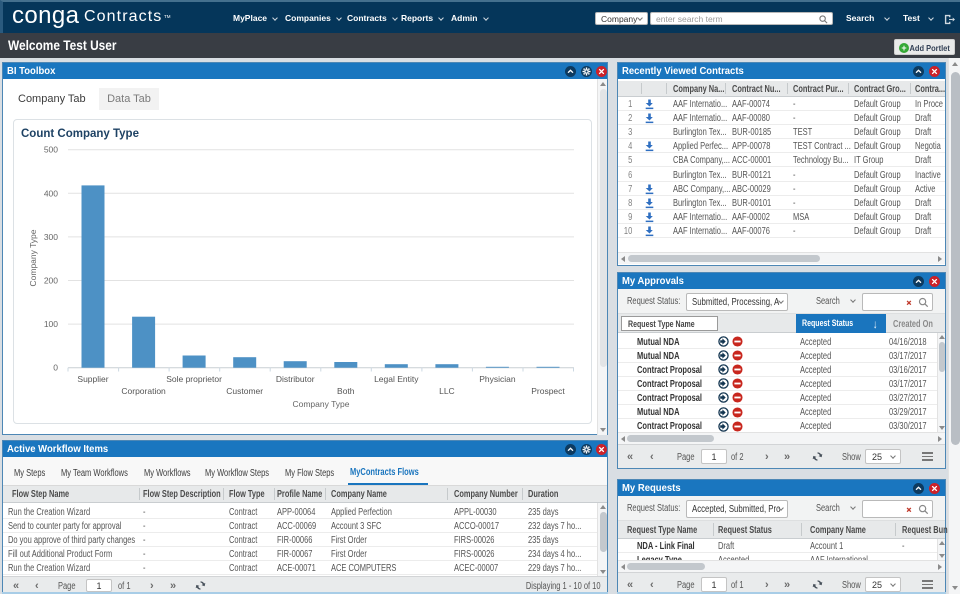  Describe the element at coordinates (51, 237) in the screenshot. I see `svg-text: 300` at that location.